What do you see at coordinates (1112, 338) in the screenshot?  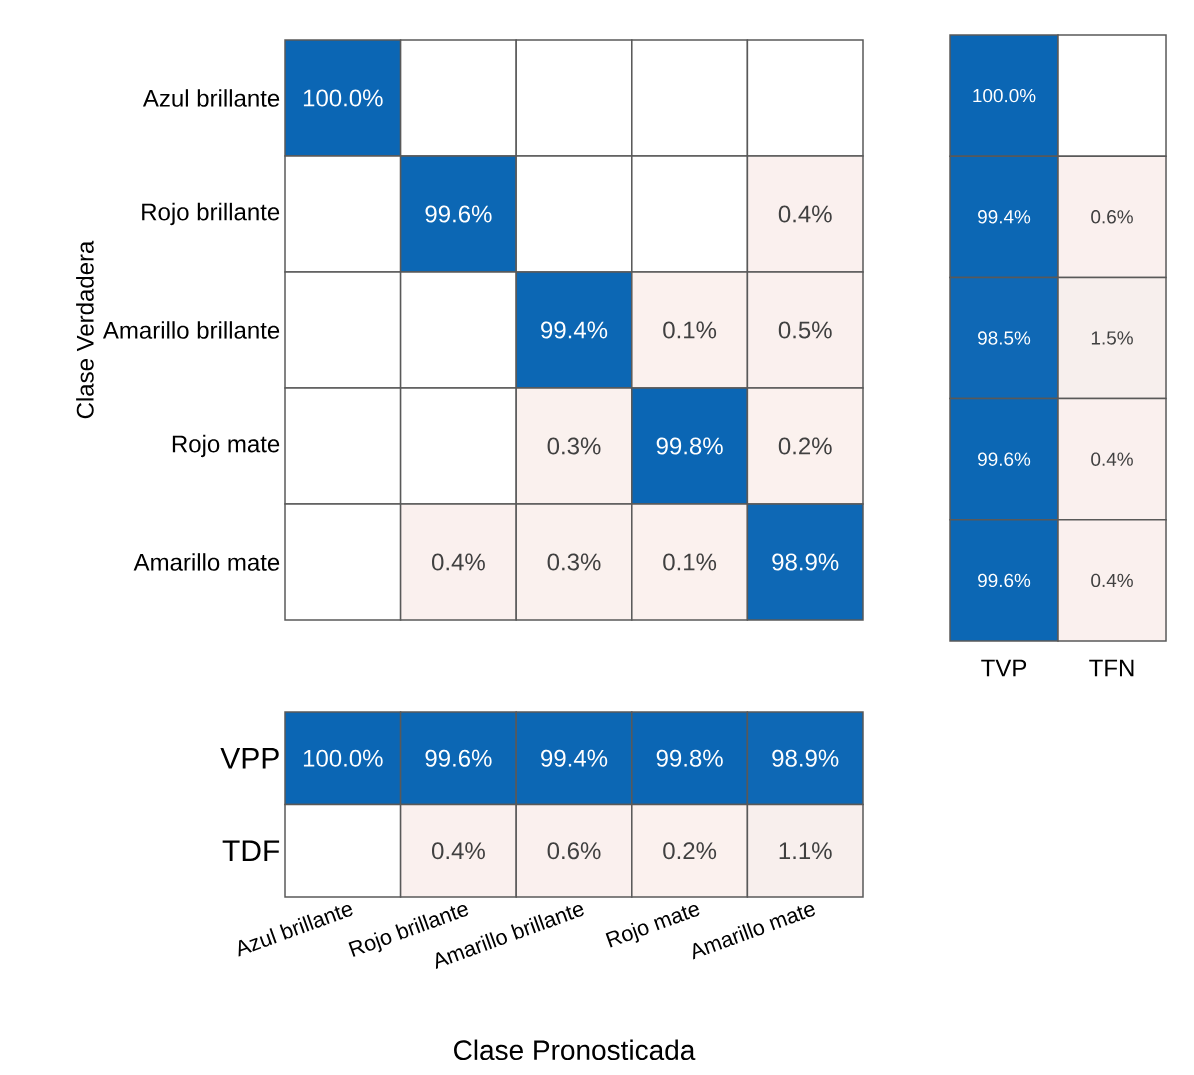 I see `data-label: 1.5%` at bounding box center [1112, 338].